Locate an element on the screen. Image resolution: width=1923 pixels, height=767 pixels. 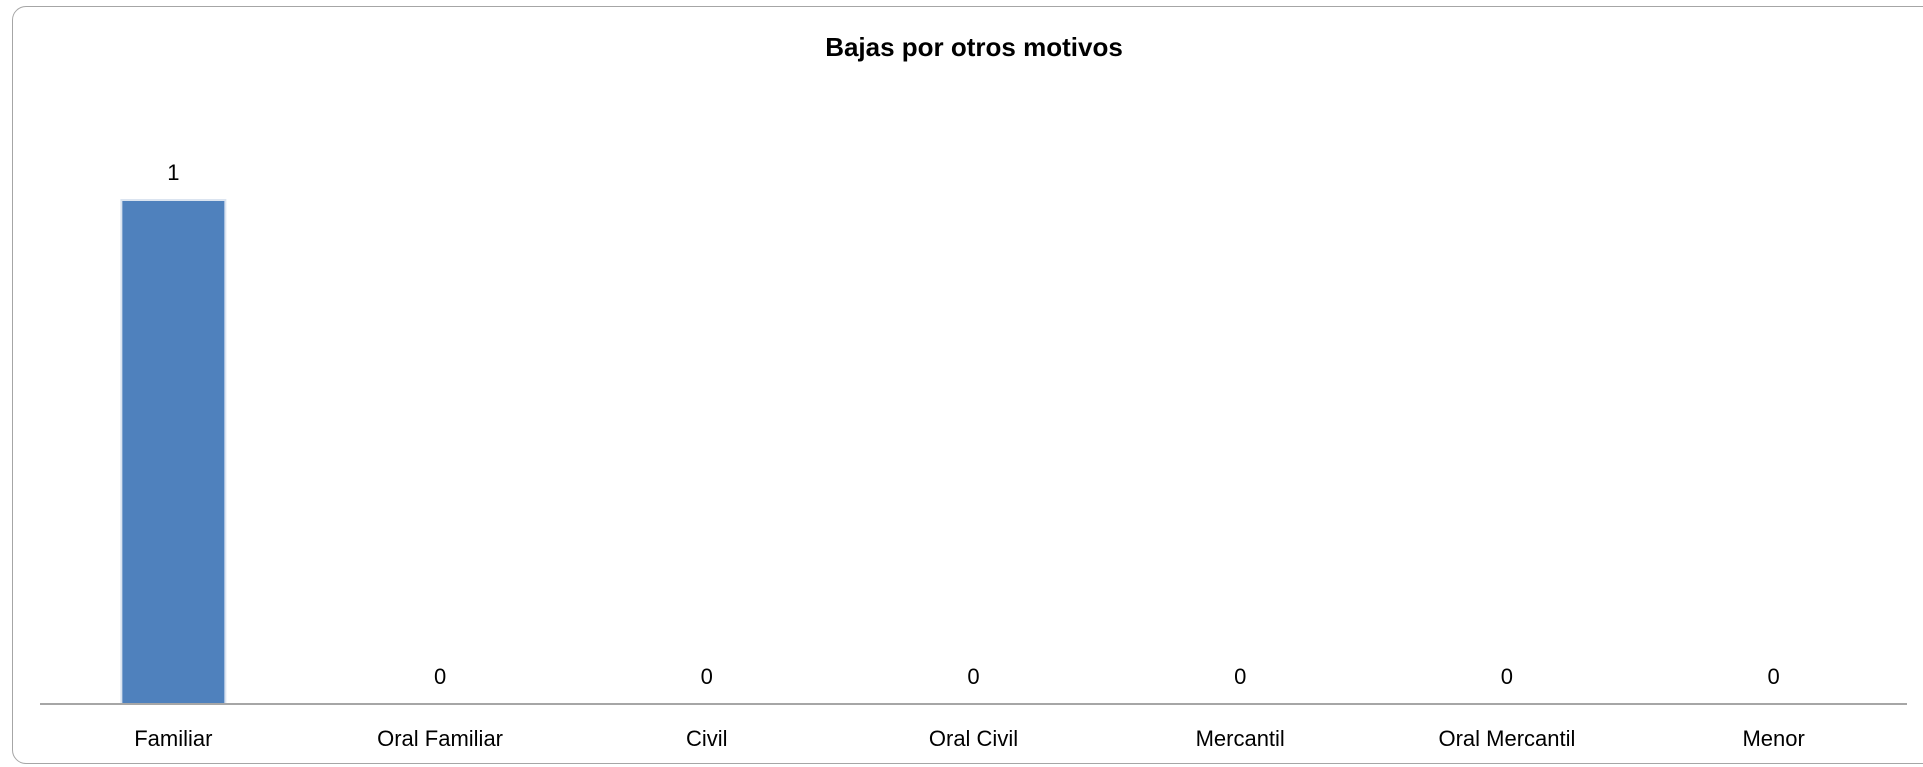
x-tick-label-oral-familiar: Oral Familiar is located at coordinates (440, 738).